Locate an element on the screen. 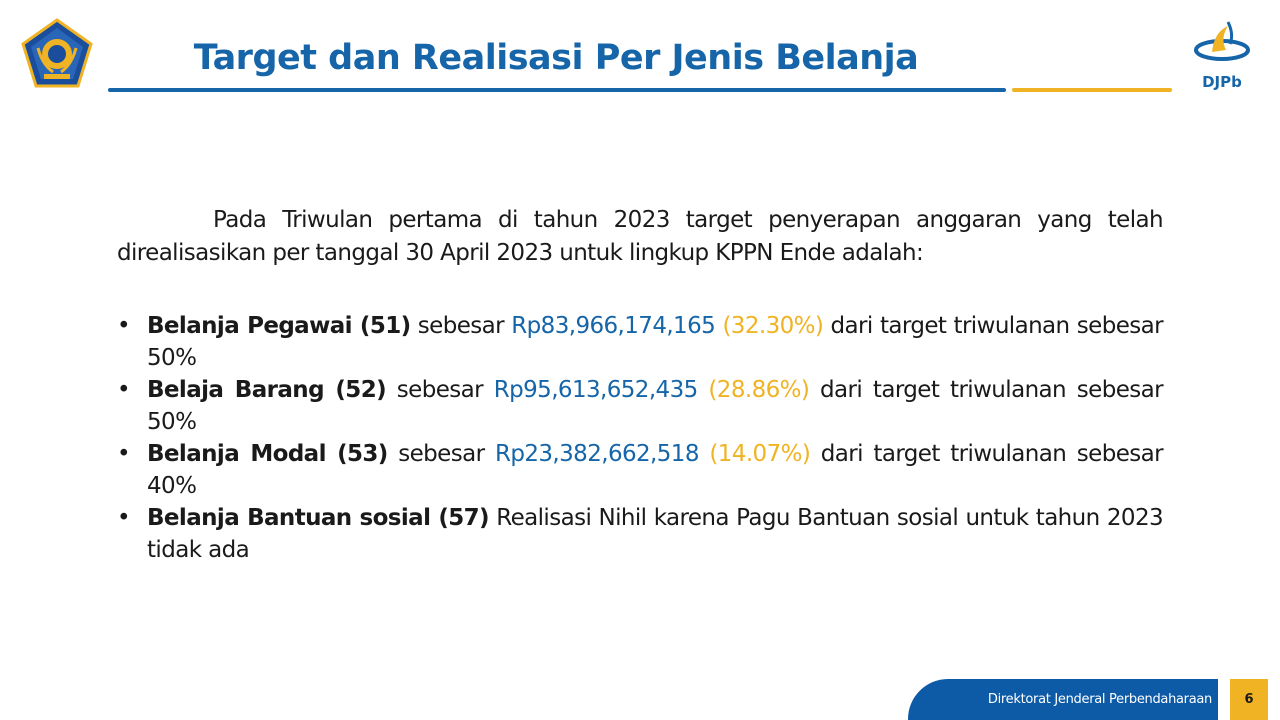 This screenshot has height=720, width=1280. item-percent: (32.30%) is located at coordinates (773, 326).